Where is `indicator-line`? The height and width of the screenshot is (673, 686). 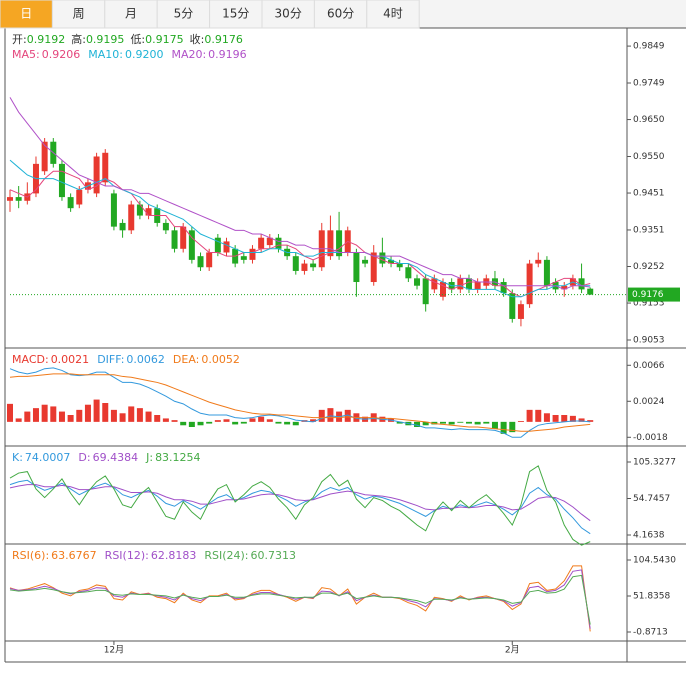
indicator-line is located at coordinates (300, 503).